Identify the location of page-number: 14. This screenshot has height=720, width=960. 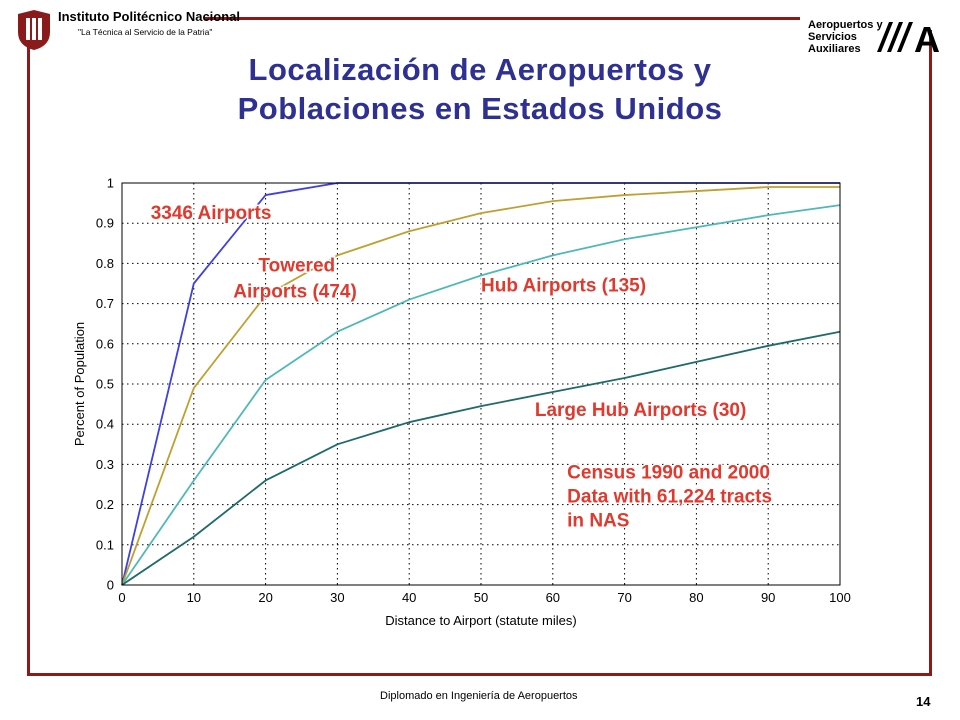
(923, 701).